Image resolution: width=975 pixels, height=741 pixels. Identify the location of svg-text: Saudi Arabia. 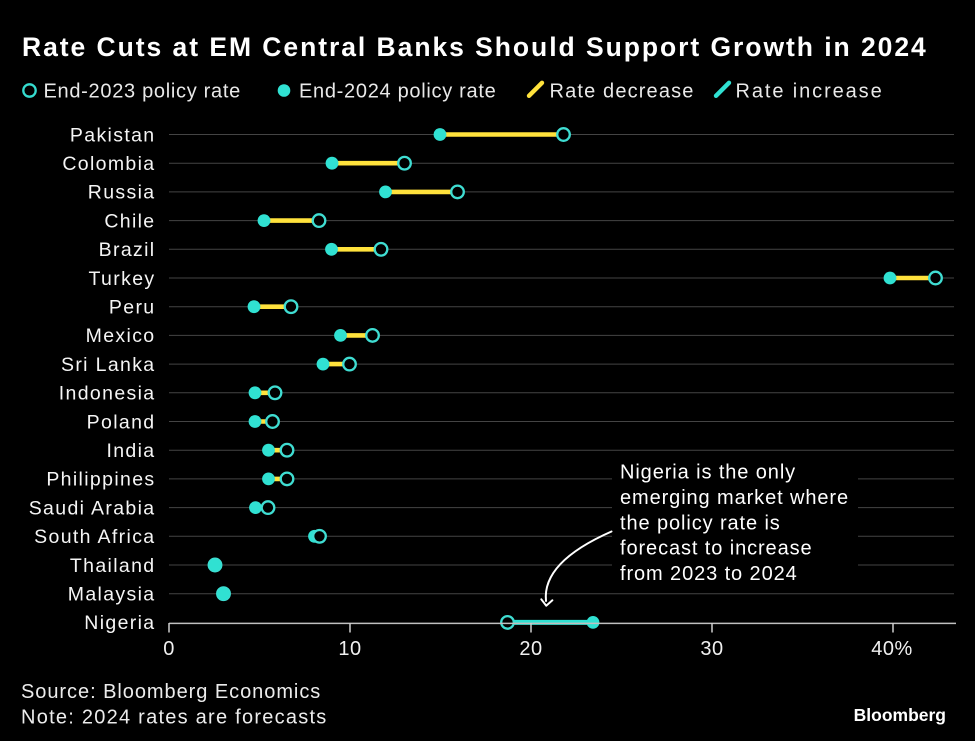
(92, 508).